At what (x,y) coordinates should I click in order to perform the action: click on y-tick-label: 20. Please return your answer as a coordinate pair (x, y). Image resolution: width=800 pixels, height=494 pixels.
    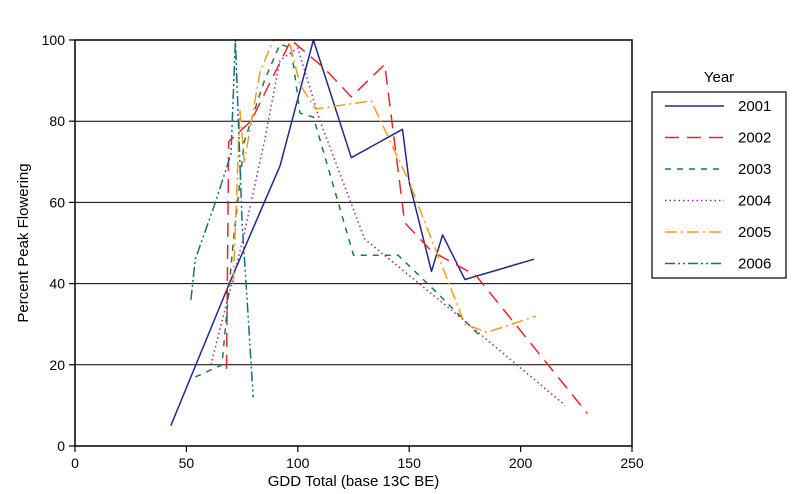
    Looking at the image, I should click on (57, 365).